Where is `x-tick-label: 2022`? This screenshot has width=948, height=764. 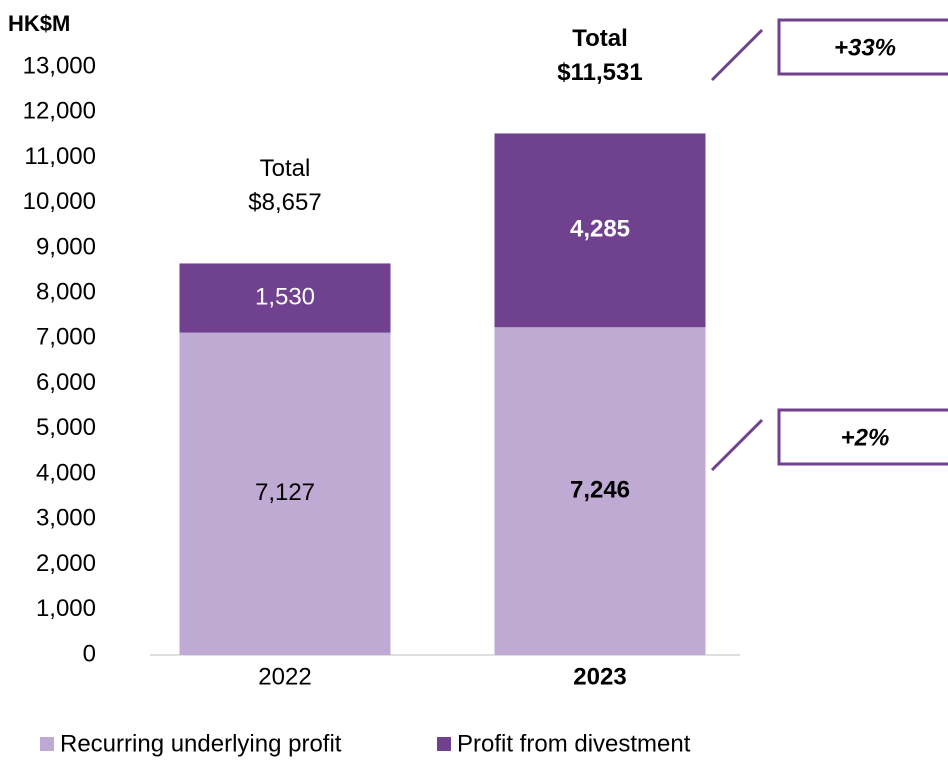
x-tick-label: 2022 is located at coordinates (284, 676).